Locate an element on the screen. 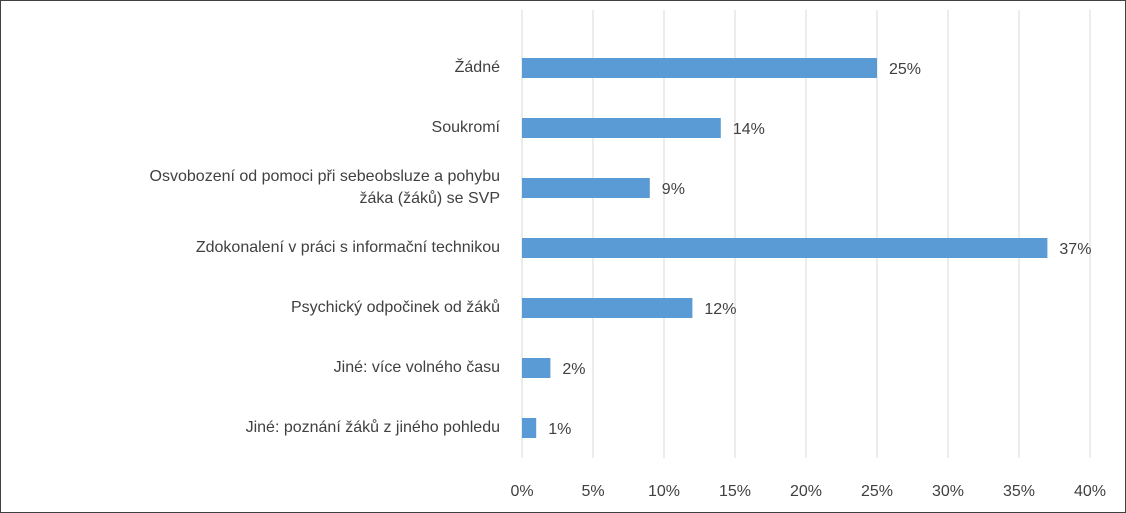 This screenshot has width=1126, height=513. x-tick-label: 35% is located at coordinates (1019, 491).